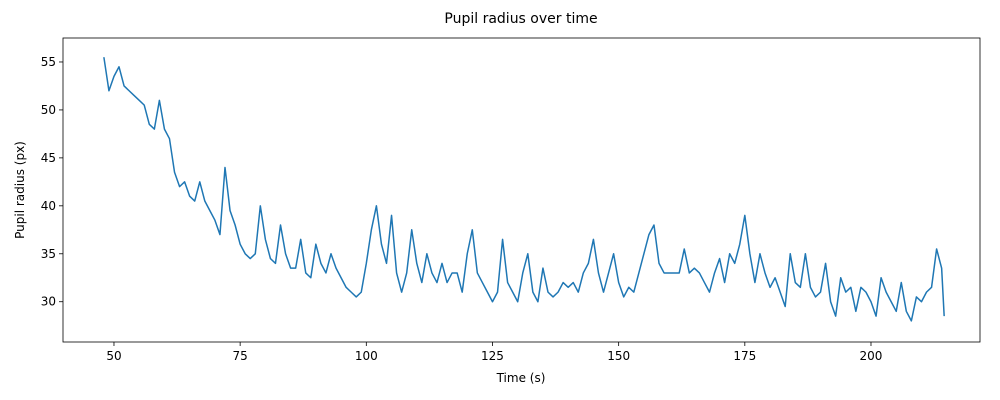  Describe the element at coordinates (871, 356) in the screenshot. I see `x-tick-label: 200` at that location.